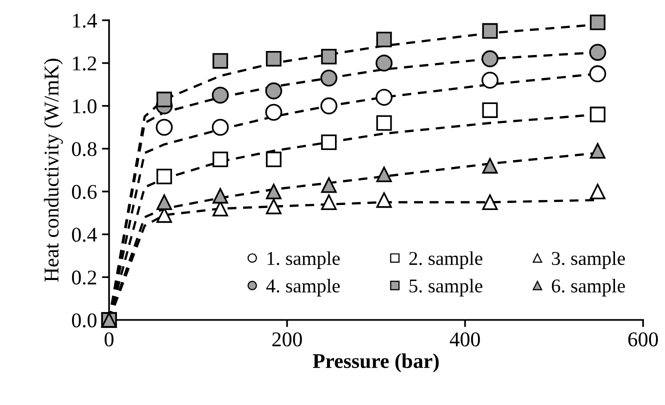 This screenshot has height=405, width=665. I want to click on legend-label: 2. sample, so click(445, 260).